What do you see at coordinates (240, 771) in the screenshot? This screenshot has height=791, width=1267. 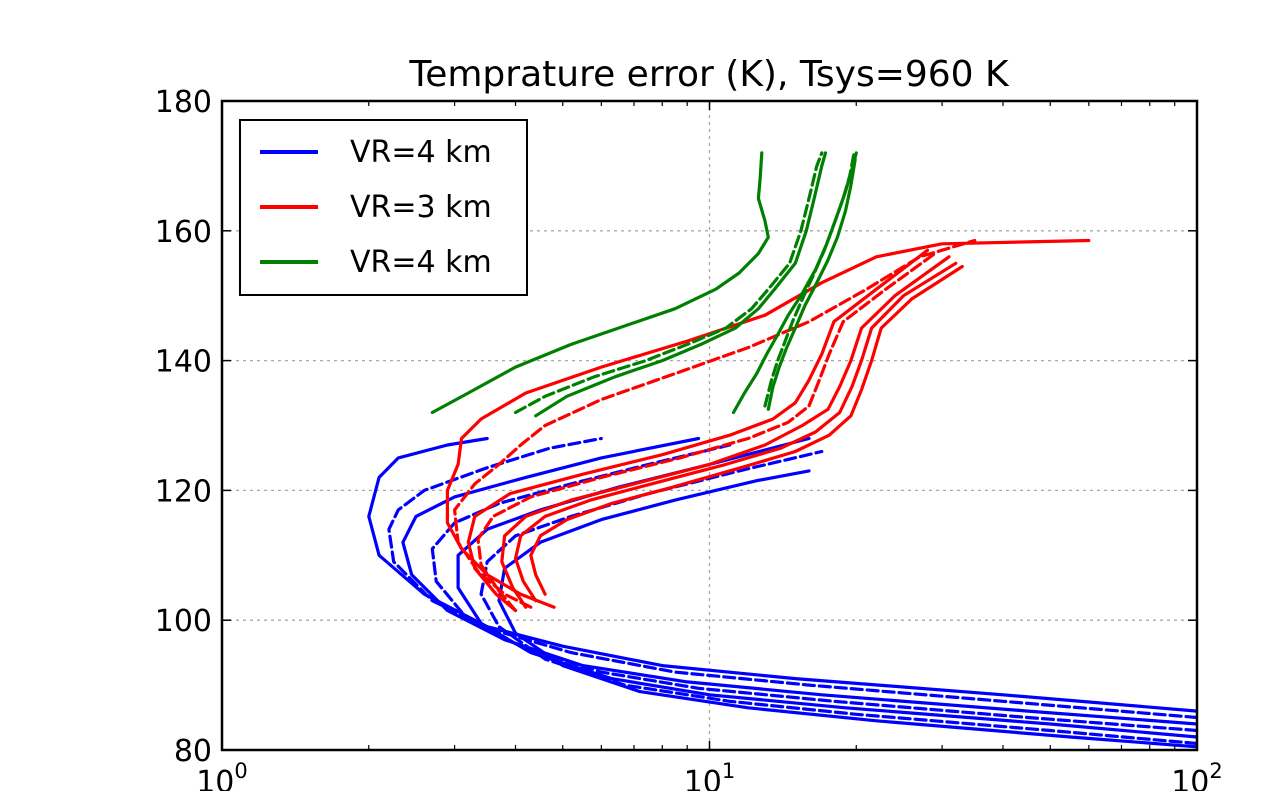 I see `x-tick-exponent: 0` at bounding box center [240, 771].